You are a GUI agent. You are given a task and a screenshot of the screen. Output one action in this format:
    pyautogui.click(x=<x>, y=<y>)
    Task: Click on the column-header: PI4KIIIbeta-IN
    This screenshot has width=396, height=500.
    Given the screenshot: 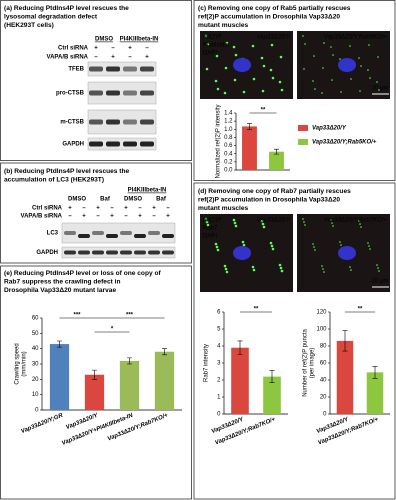 What is the action you would take?
    pyautogui.click(x=139, y=40)
    